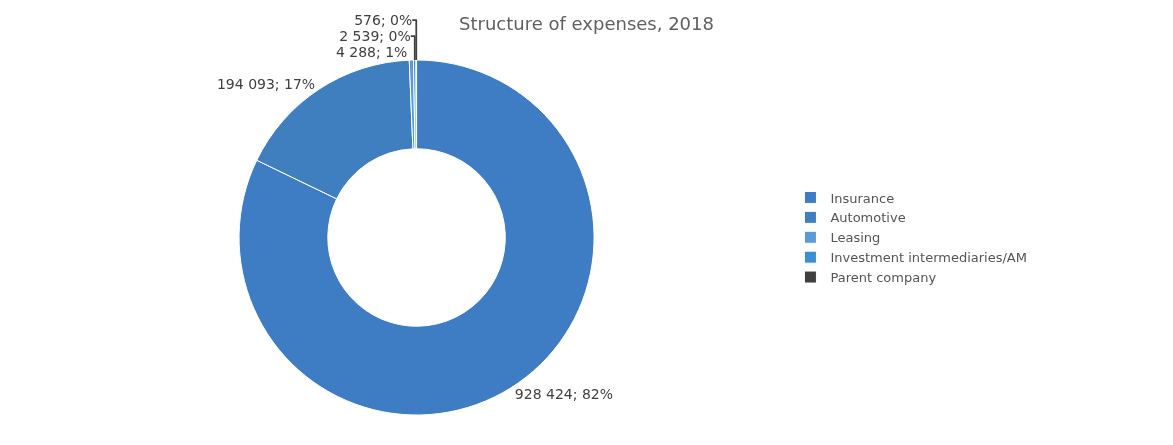 The height and width of the screenshot is (445, 1173). What do you see at coordinates (862, 198) in the screenshot?
I see `legend-label: Insurance` at bounding box center [862, 198].